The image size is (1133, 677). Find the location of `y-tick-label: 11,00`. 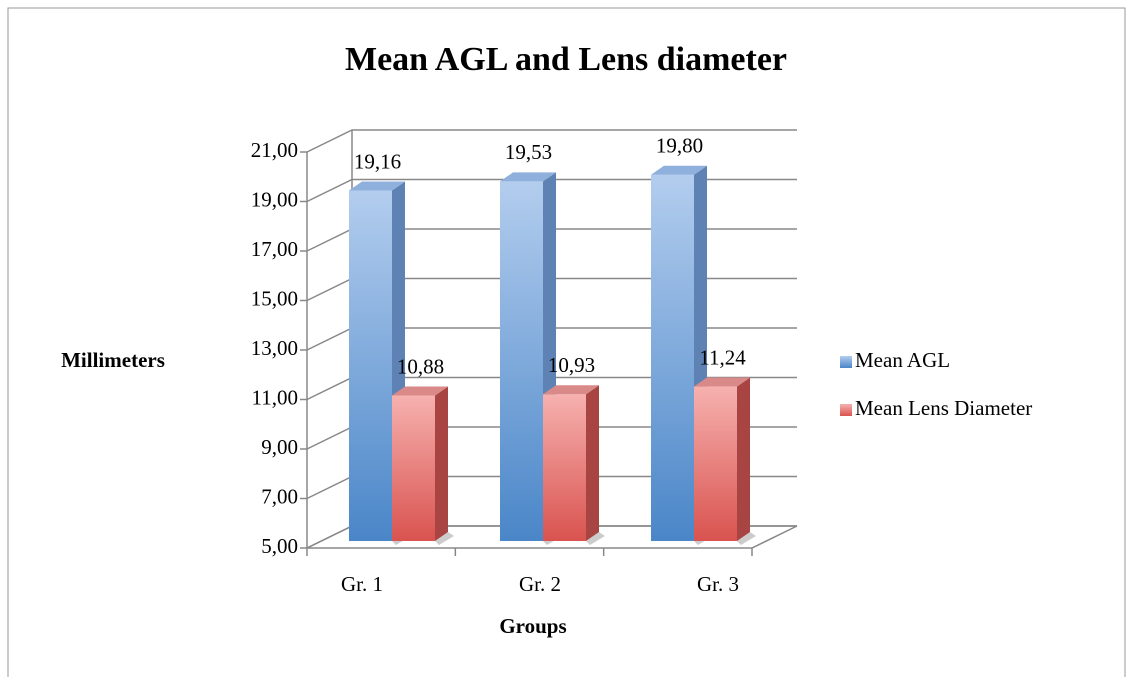

y-tick-label: 11,00 is located at coordinates (275, 397).